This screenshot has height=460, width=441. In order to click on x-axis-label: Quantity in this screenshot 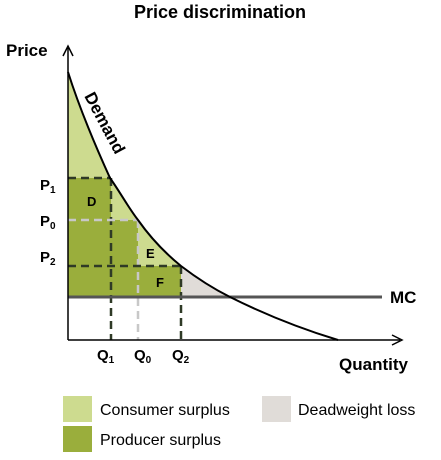, I will do `click(373, 364)`.